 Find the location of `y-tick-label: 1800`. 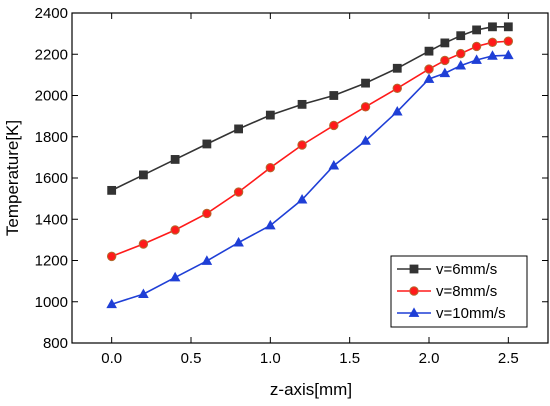

y-tick-label: 1800 is located at coordinates (51, 137).